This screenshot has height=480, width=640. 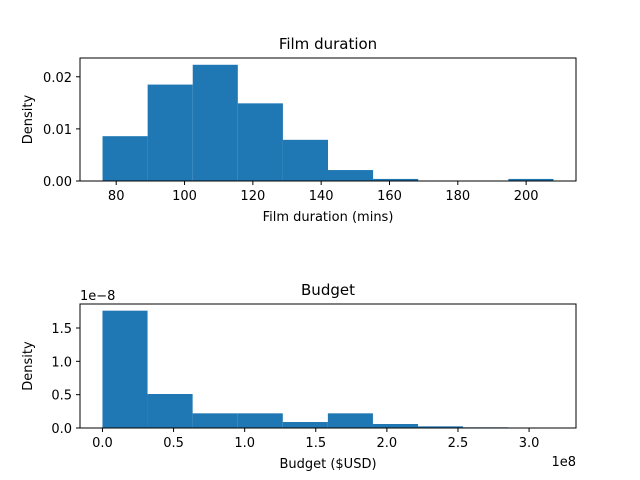 I want to click on budget-title: Budget, so click(x=328, y=290).